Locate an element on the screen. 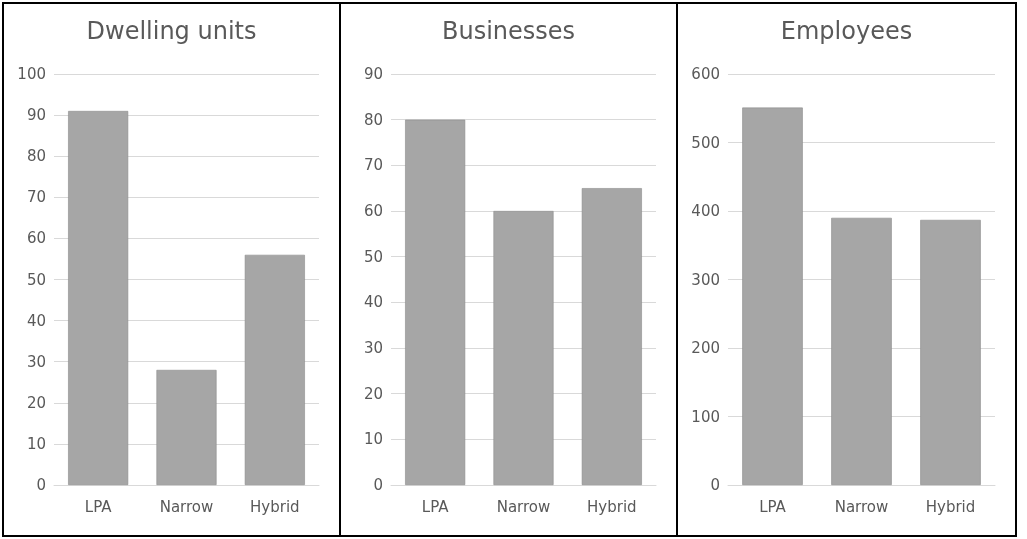 The width and height of the screenshot is (1027, 539). y-tick-label: 200 is located at coordinates (705, 348).